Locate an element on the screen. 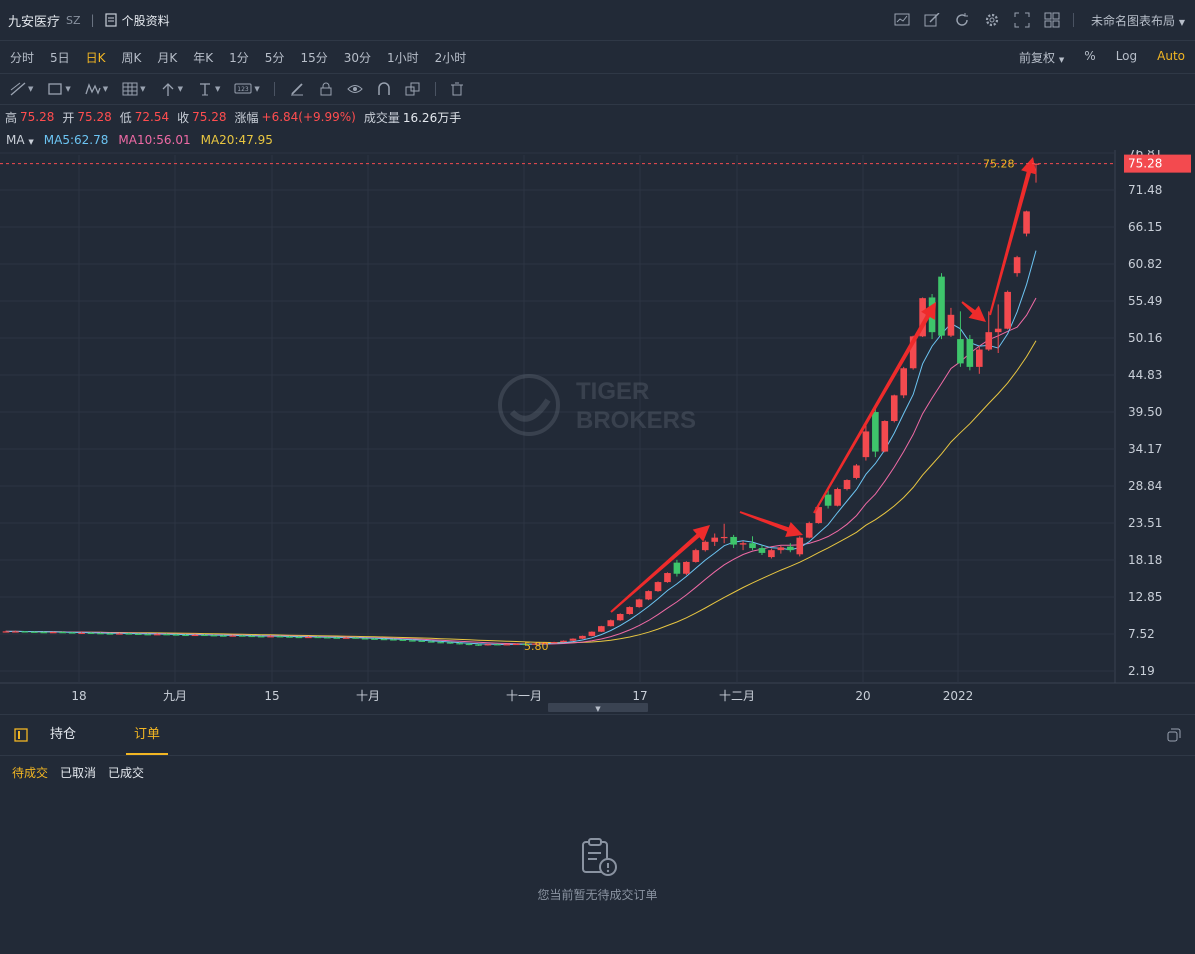  adjust-selector: 前复权 ▼ is located at coordinates (1042, 57).